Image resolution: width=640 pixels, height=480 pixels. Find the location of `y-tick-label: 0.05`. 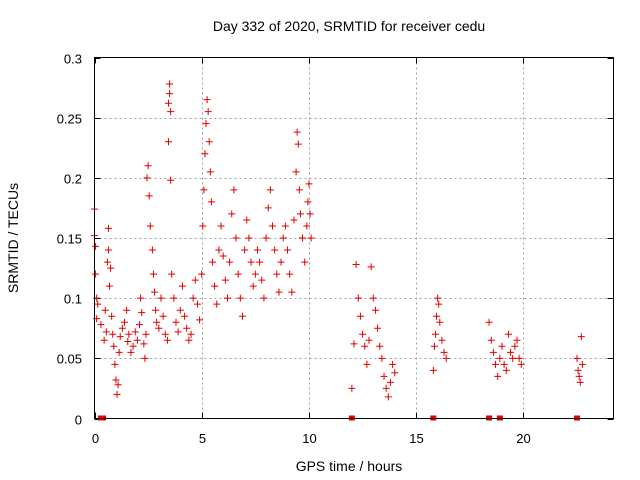

y-tick-label: 0.05 is located at coordinates (69, 359).